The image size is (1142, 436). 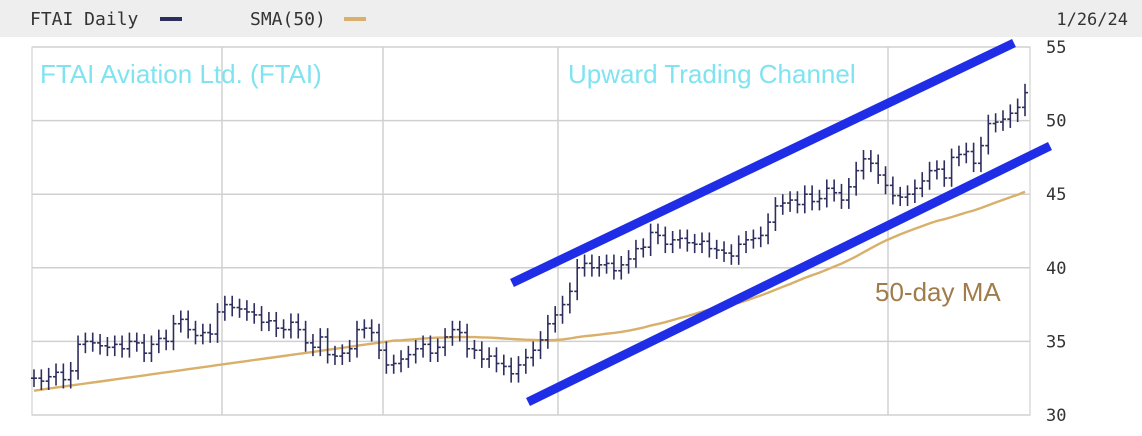 I want to click on y-tick-label: 35, so click(x=1056, y=342).